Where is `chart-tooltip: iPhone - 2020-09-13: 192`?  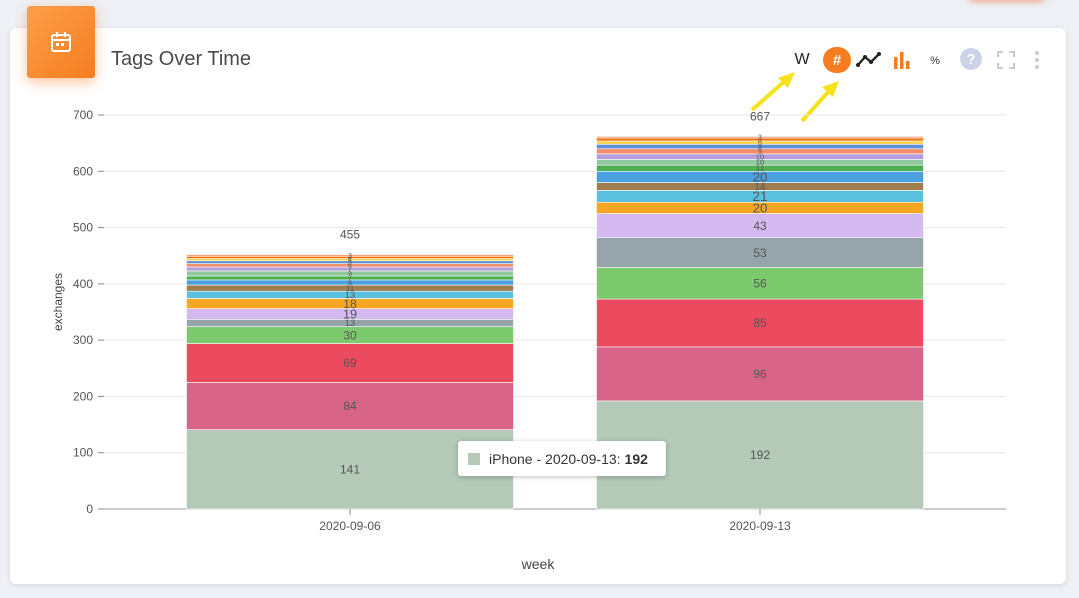
chart-tooltip: iPhone - 2020-09-13: 192 is located at coordinates (562, 458).